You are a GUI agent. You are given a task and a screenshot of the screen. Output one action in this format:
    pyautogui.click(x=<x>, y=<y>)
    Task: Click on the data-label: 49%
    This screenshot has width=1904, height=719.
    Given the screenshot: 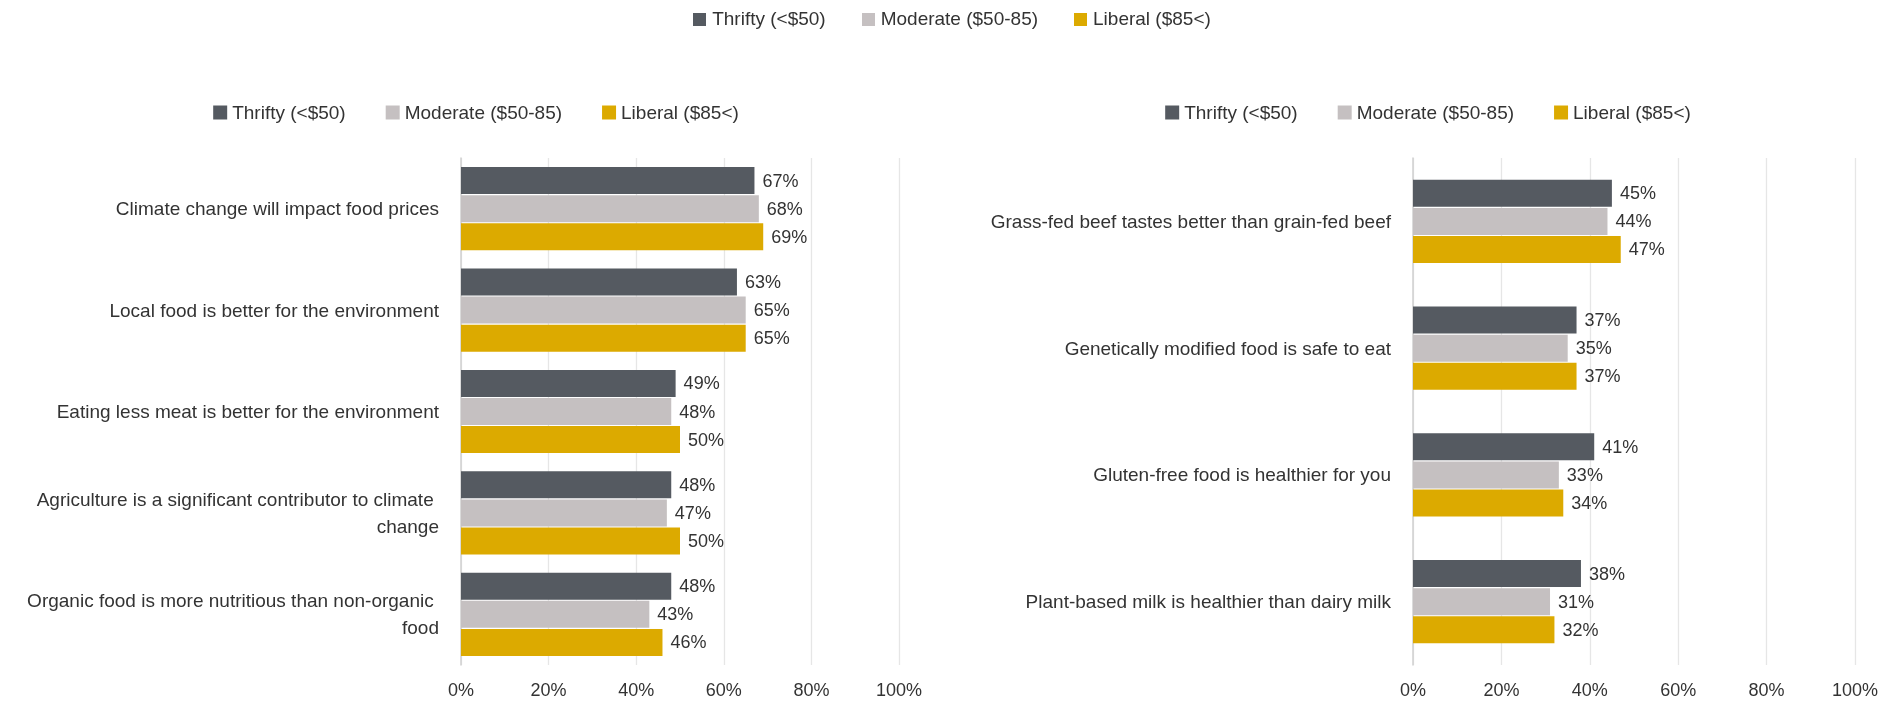 What is the action you would take?
    pyautogui.click(x=701, y=383)
    